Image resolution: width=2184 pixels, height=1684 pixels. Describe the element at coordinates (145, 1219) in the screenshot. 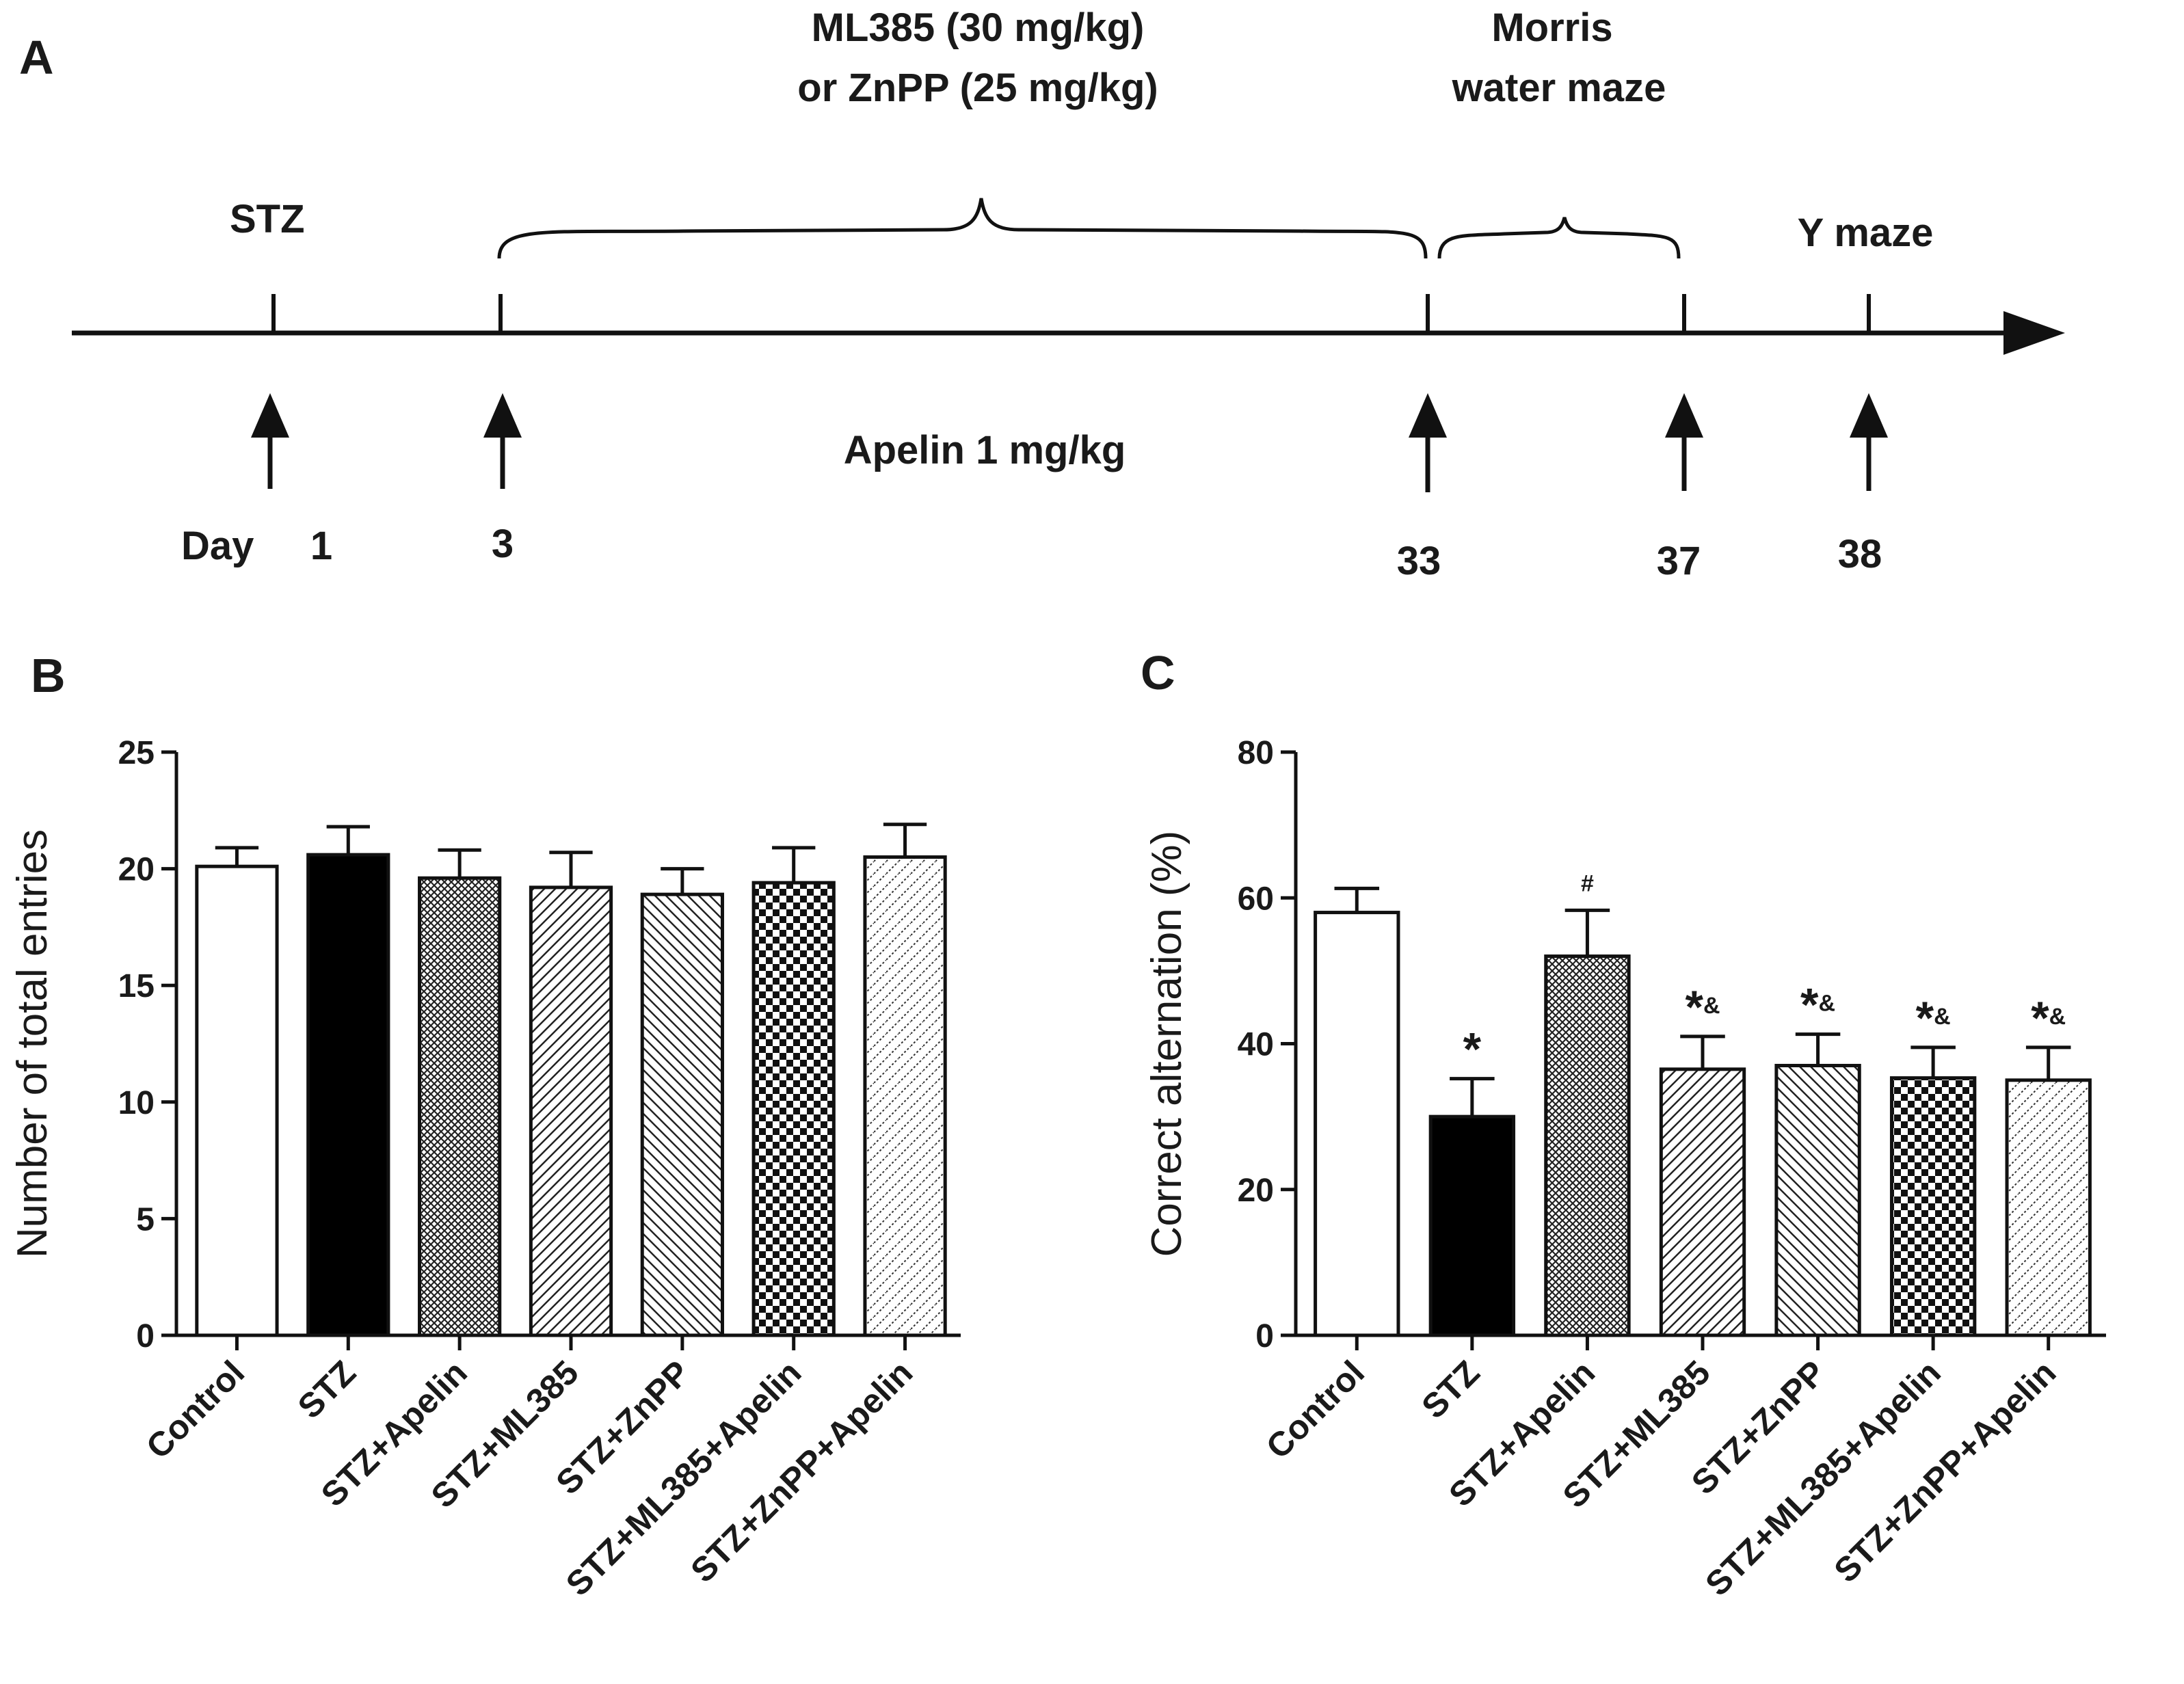

I see `y-tick-label: 5` at that location.